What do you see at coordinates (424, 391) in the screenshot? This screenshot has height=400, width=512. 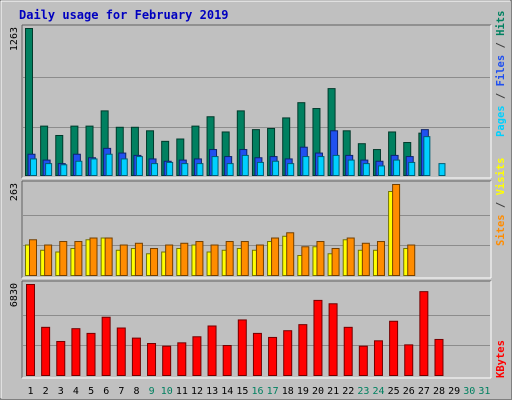 I see `x-tick-label: 27` at bounding box center [424, 391].